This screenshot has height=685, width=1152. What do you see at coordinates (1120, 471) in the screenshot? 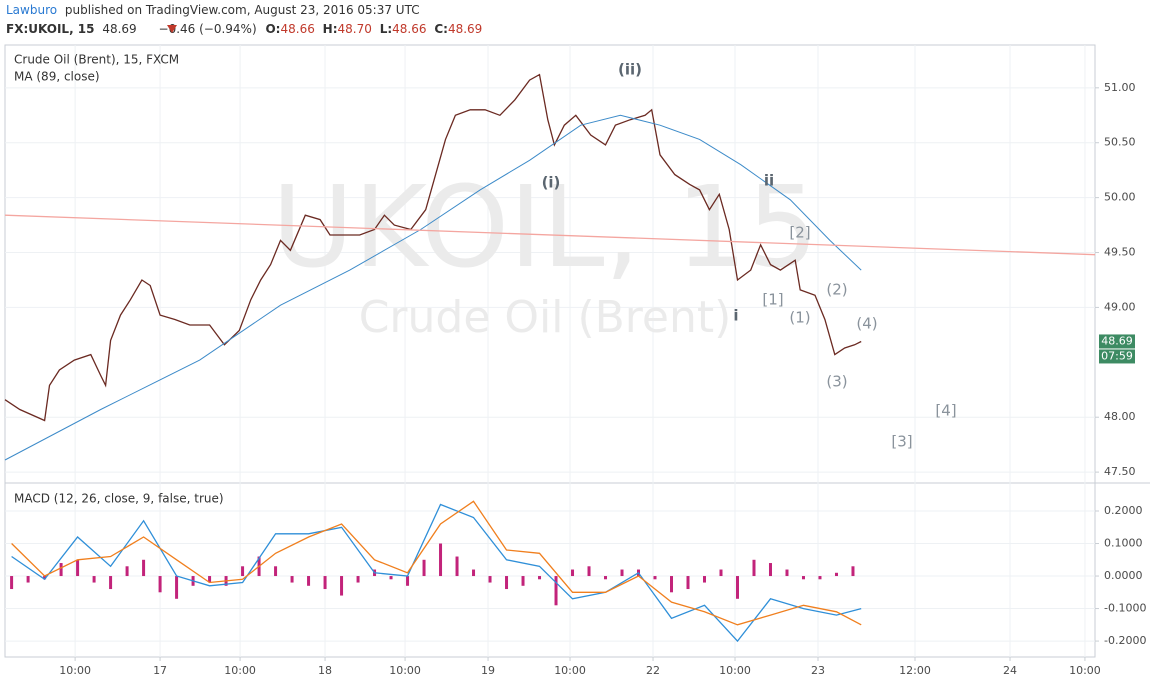
I see `y-tick-label: 47.50` at bounding box center [1120, 471].